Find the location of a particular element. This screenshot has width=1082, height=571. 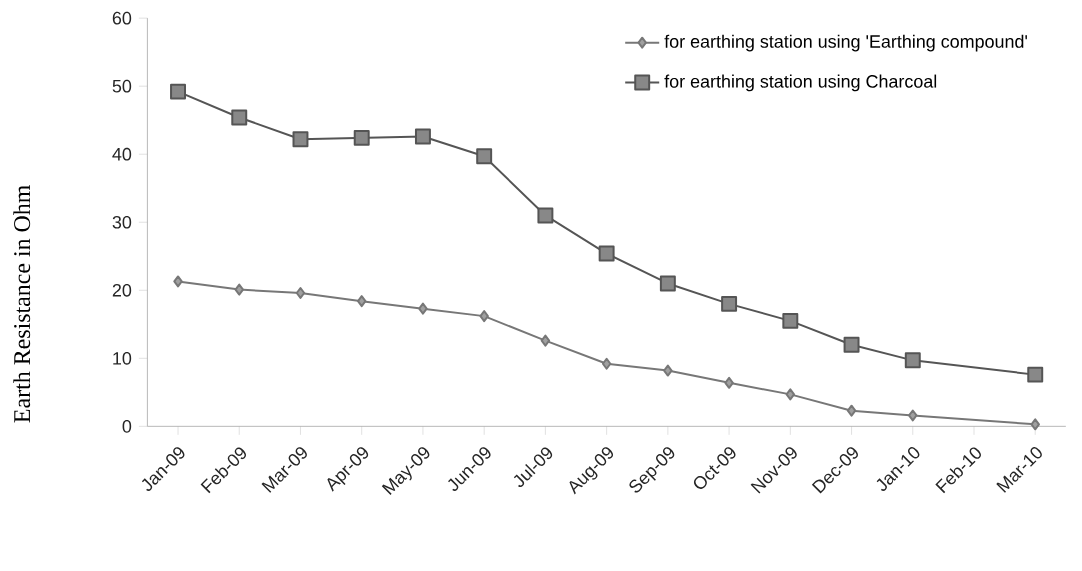

y-axis-title: Earth Resistance in Ohm is located at coordinates (22, 304).